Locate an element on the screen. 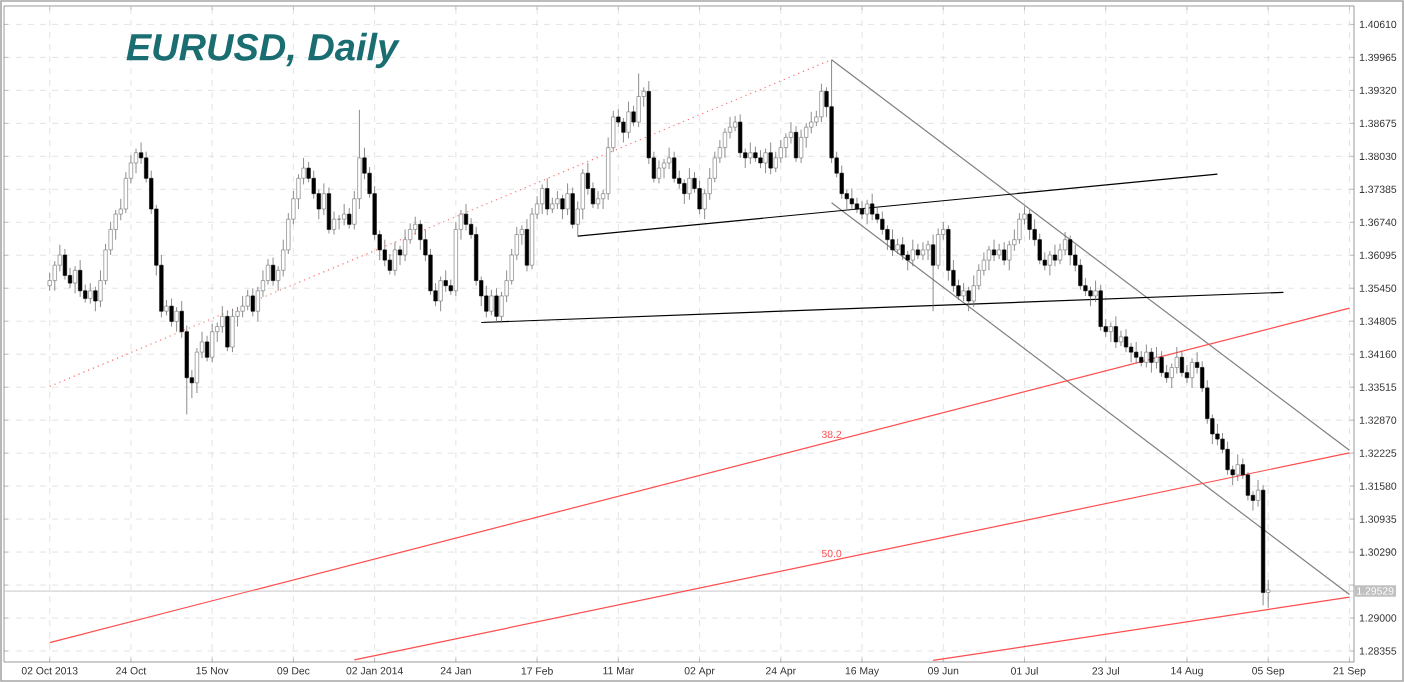 The width and height of the screenshot is (1404, 682). text: EURUSD, Daily is located at coordinates (263, 50).